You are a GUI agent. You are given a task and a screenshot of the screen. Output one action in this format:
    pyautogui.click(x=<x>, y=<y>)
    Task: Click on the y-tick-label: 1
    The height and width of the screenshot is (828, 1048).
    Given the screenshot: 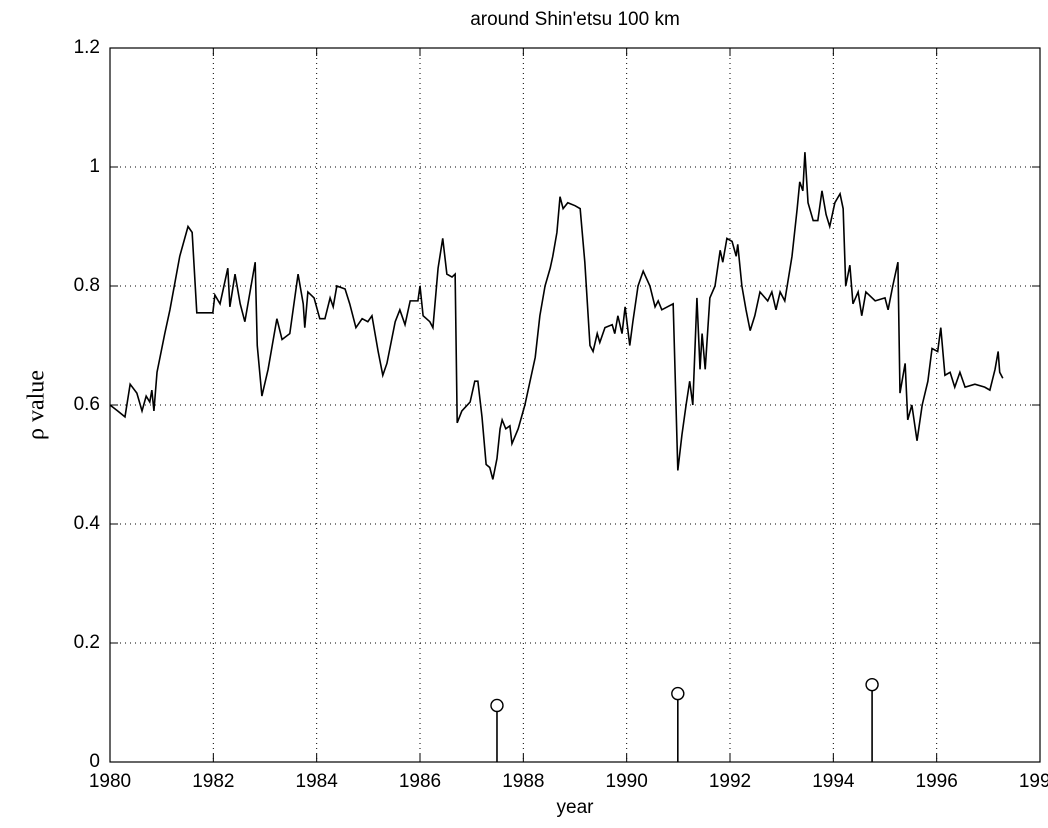 What is the action you would take?
    pyautogui.click(x=94, y=166)
    